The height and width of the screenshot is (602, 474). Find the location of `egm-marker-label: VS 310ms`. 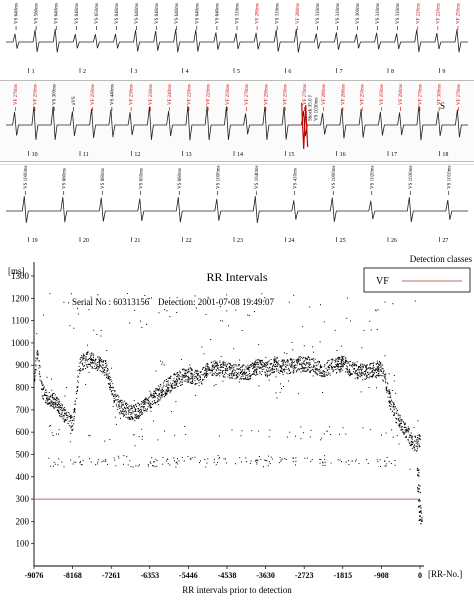

egm-marker-label: VS 310ms is located at coordinates (278, 13).